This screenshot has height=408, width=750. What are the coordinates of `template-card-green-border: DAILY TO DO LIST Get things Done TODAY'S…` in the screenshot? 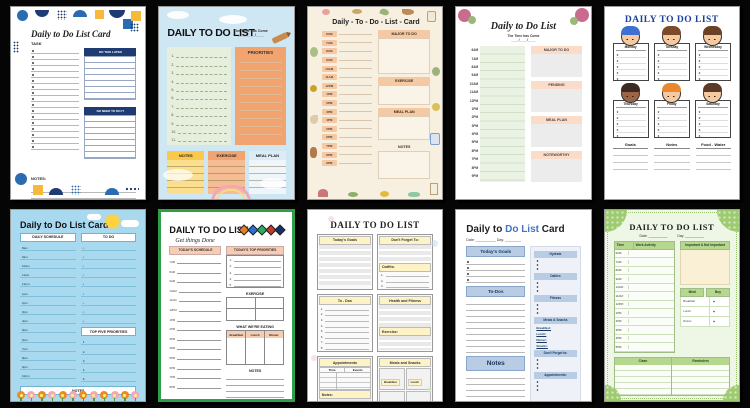 It's located at (226, 305).